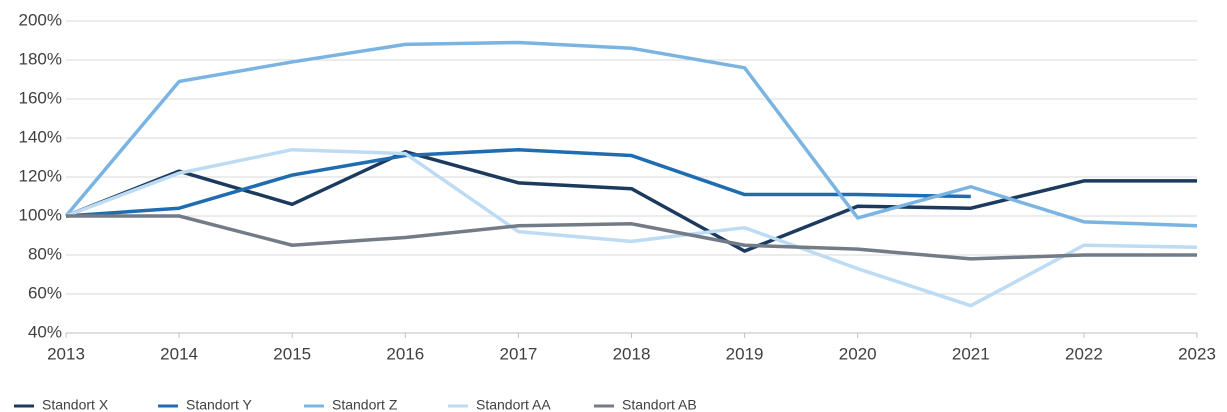  What do you see at coordinates (405, 353) in the screenshot?
I see `x-tick-label: 2016` at bounding box center [405, 353].